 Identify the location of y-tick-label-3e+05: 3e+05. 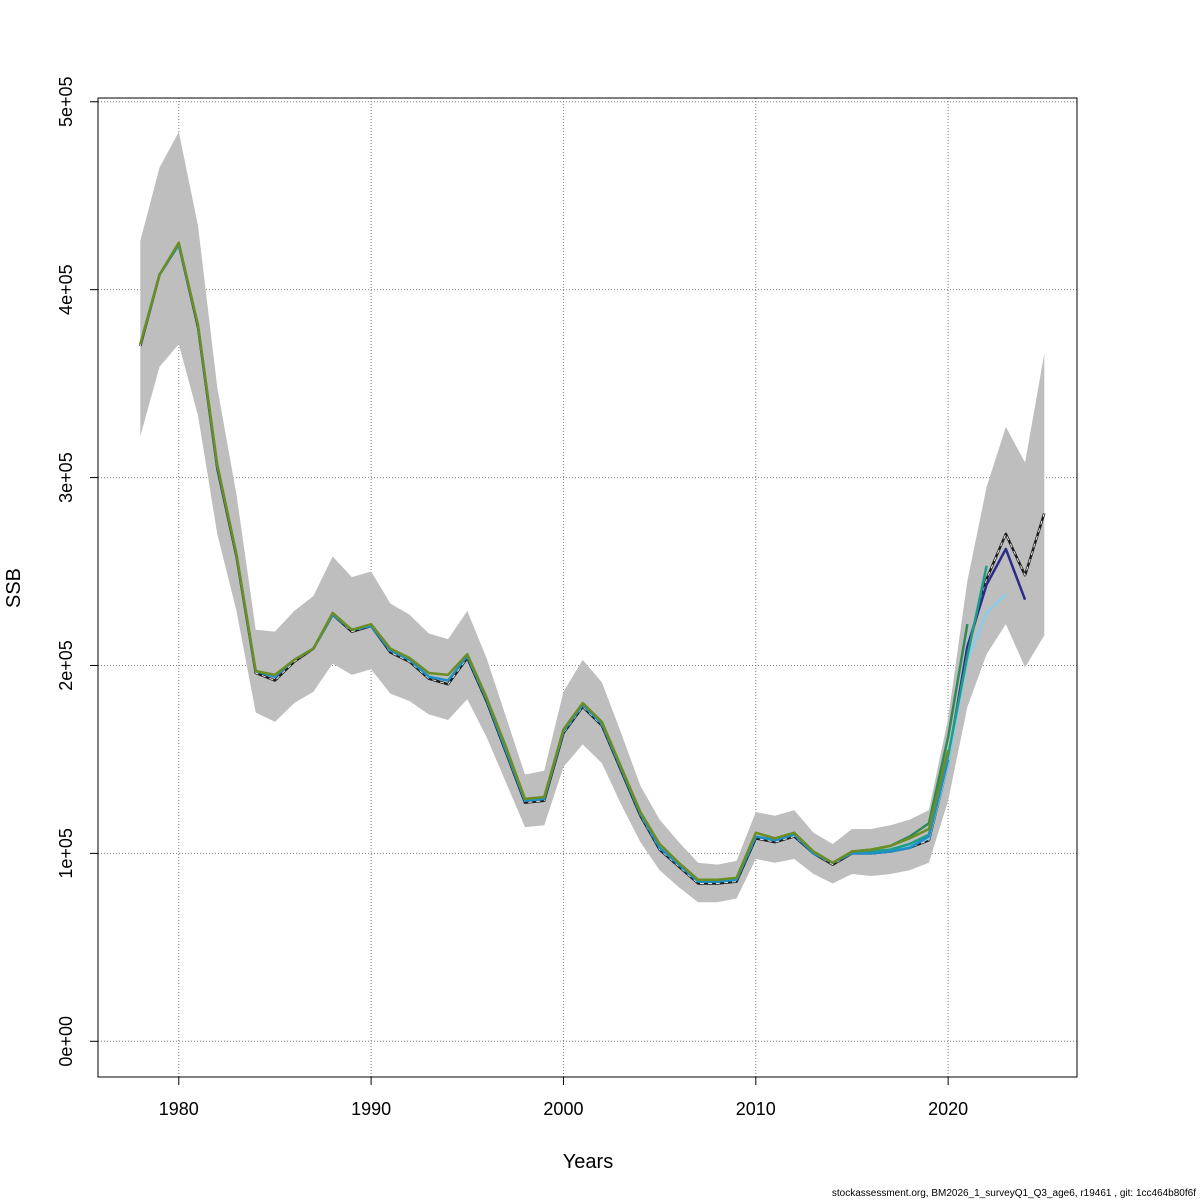
(66, 477).